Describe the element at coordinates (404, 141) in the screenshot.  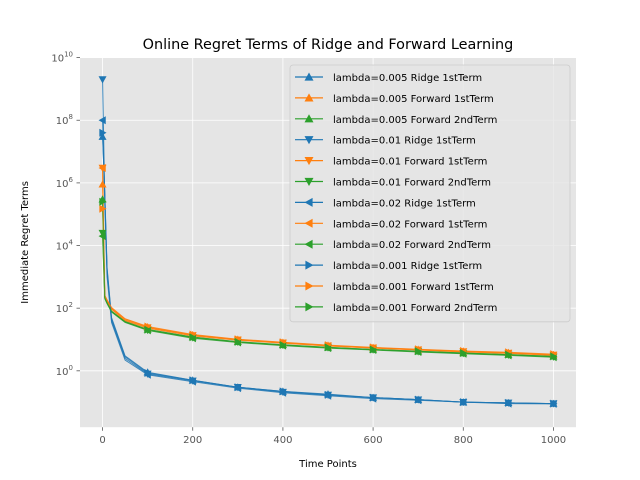
I see `legend-label: lambda=0.01 Ridge 1stTerm` at that location.